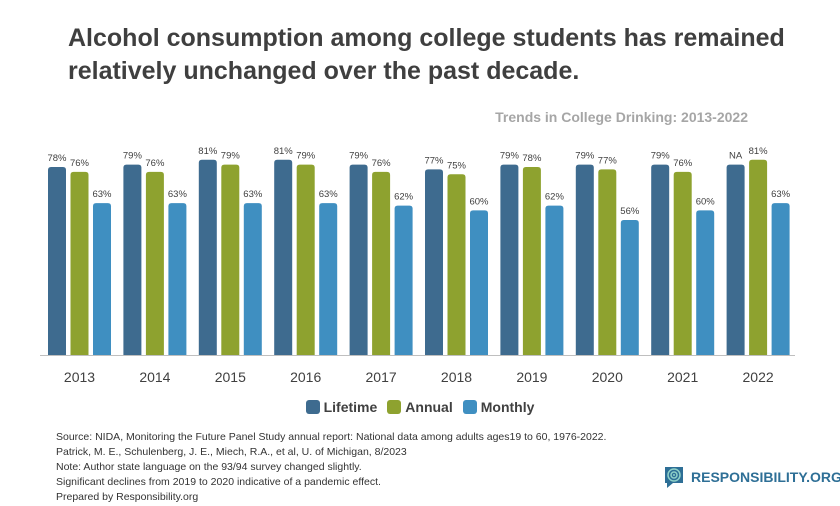 Image resolution: width=840 pixels, height=506 pixels. What do you see at coordinates (456, 377) in the screenshot?
I see `x-tick-label: 2018` at bounding box center [456, 377].